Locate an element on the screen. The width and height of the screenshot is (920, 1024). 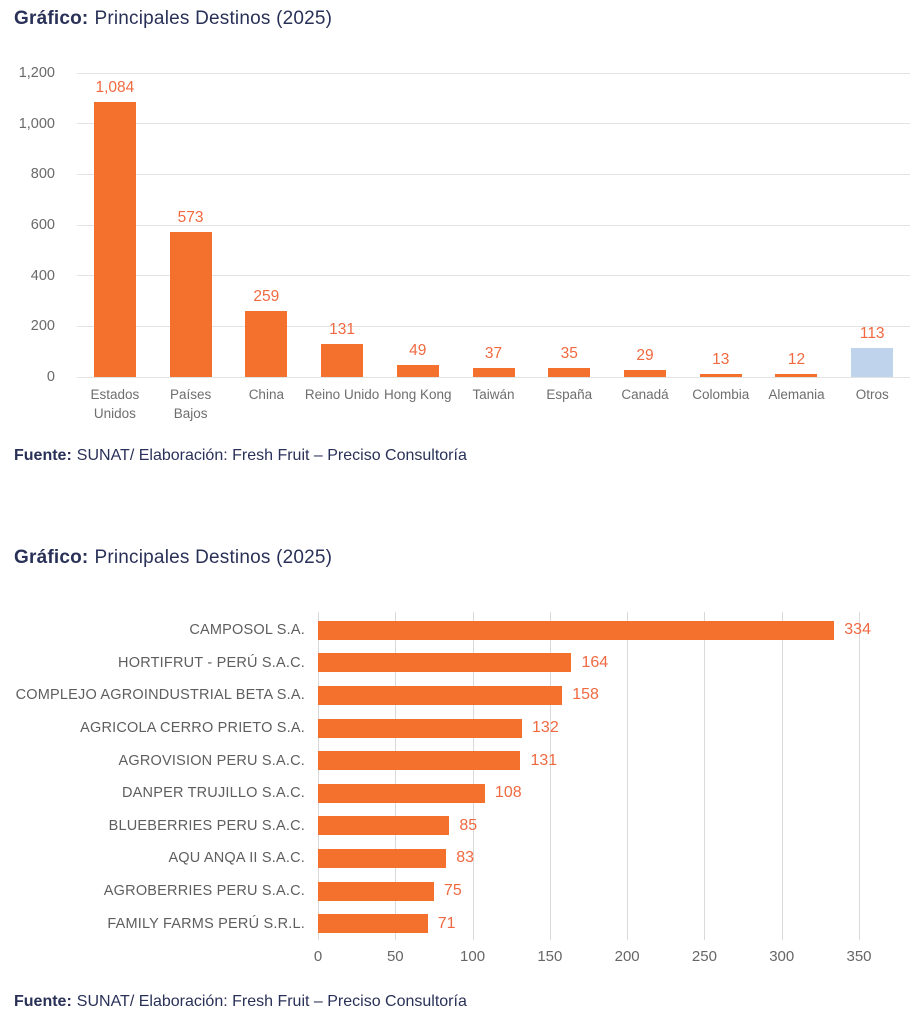
x-category-label-2: China is located at coordinates (266, 394).